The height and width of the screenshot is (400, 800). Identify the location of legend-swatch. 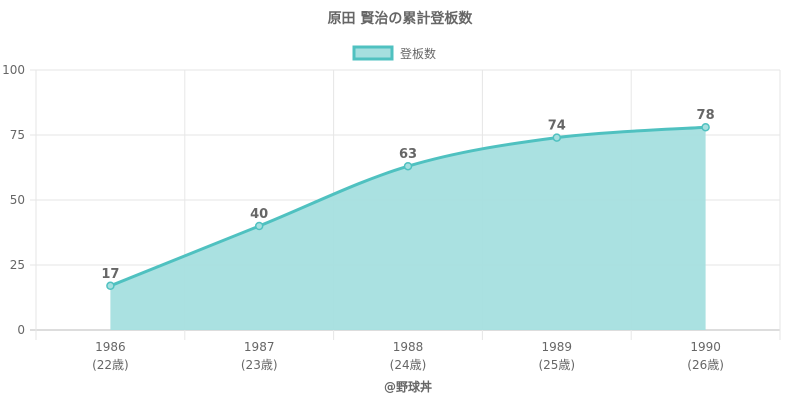
(373, 53).